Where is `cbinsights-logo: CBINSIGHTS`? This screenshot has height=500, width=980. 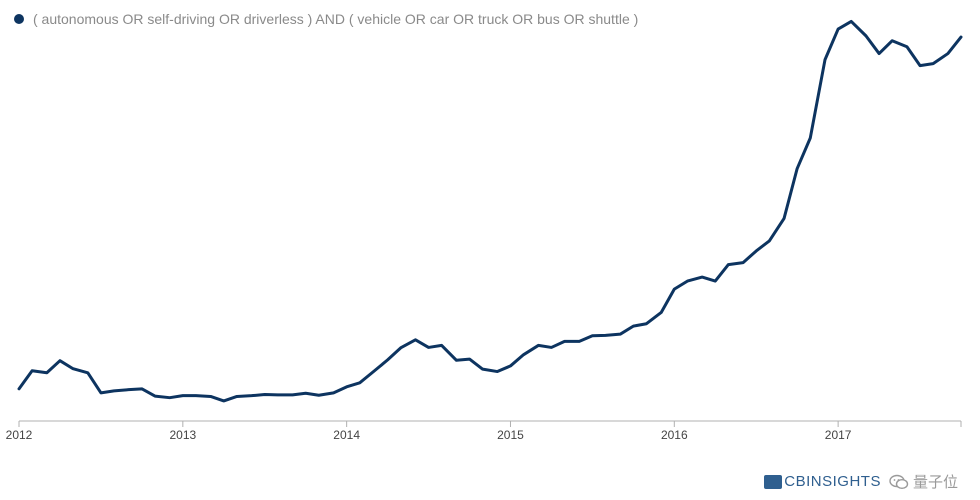 cbinsights-logo: CBINSIGHTS is located at coordinates (822, 481).